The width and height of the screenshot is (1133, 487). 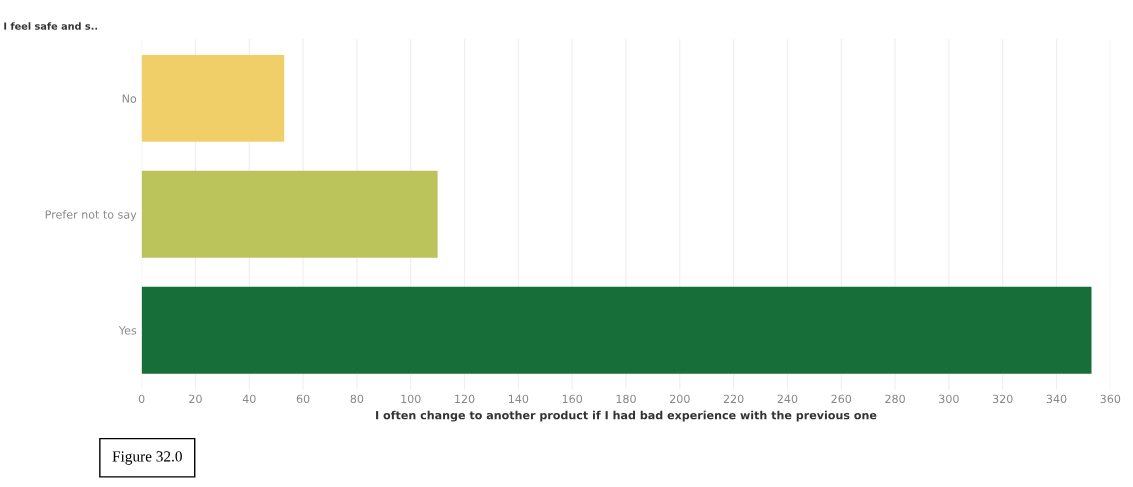 What do you see at coordinates (787, 399) in the screenshot?
I see `x-tick-label: 240` at bounding box center [787, 399].